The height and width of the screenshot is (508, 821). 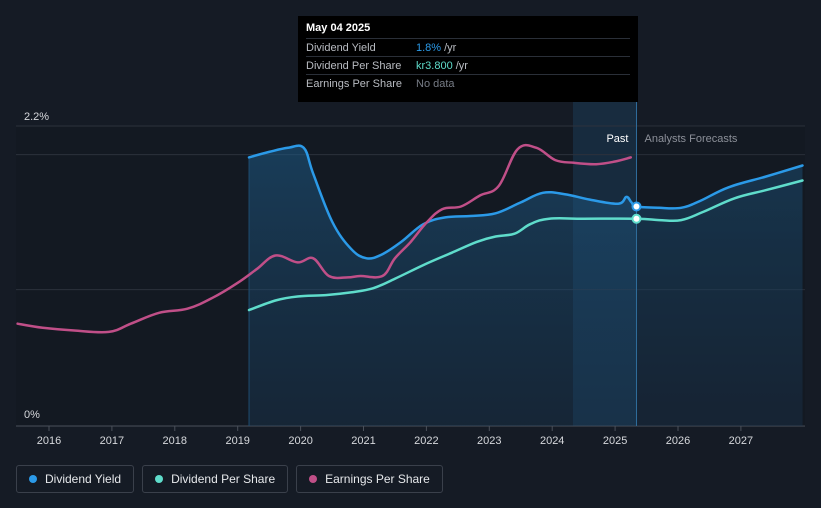 I want to click on x-tick-label: 2023, so click(x=489, y=441).